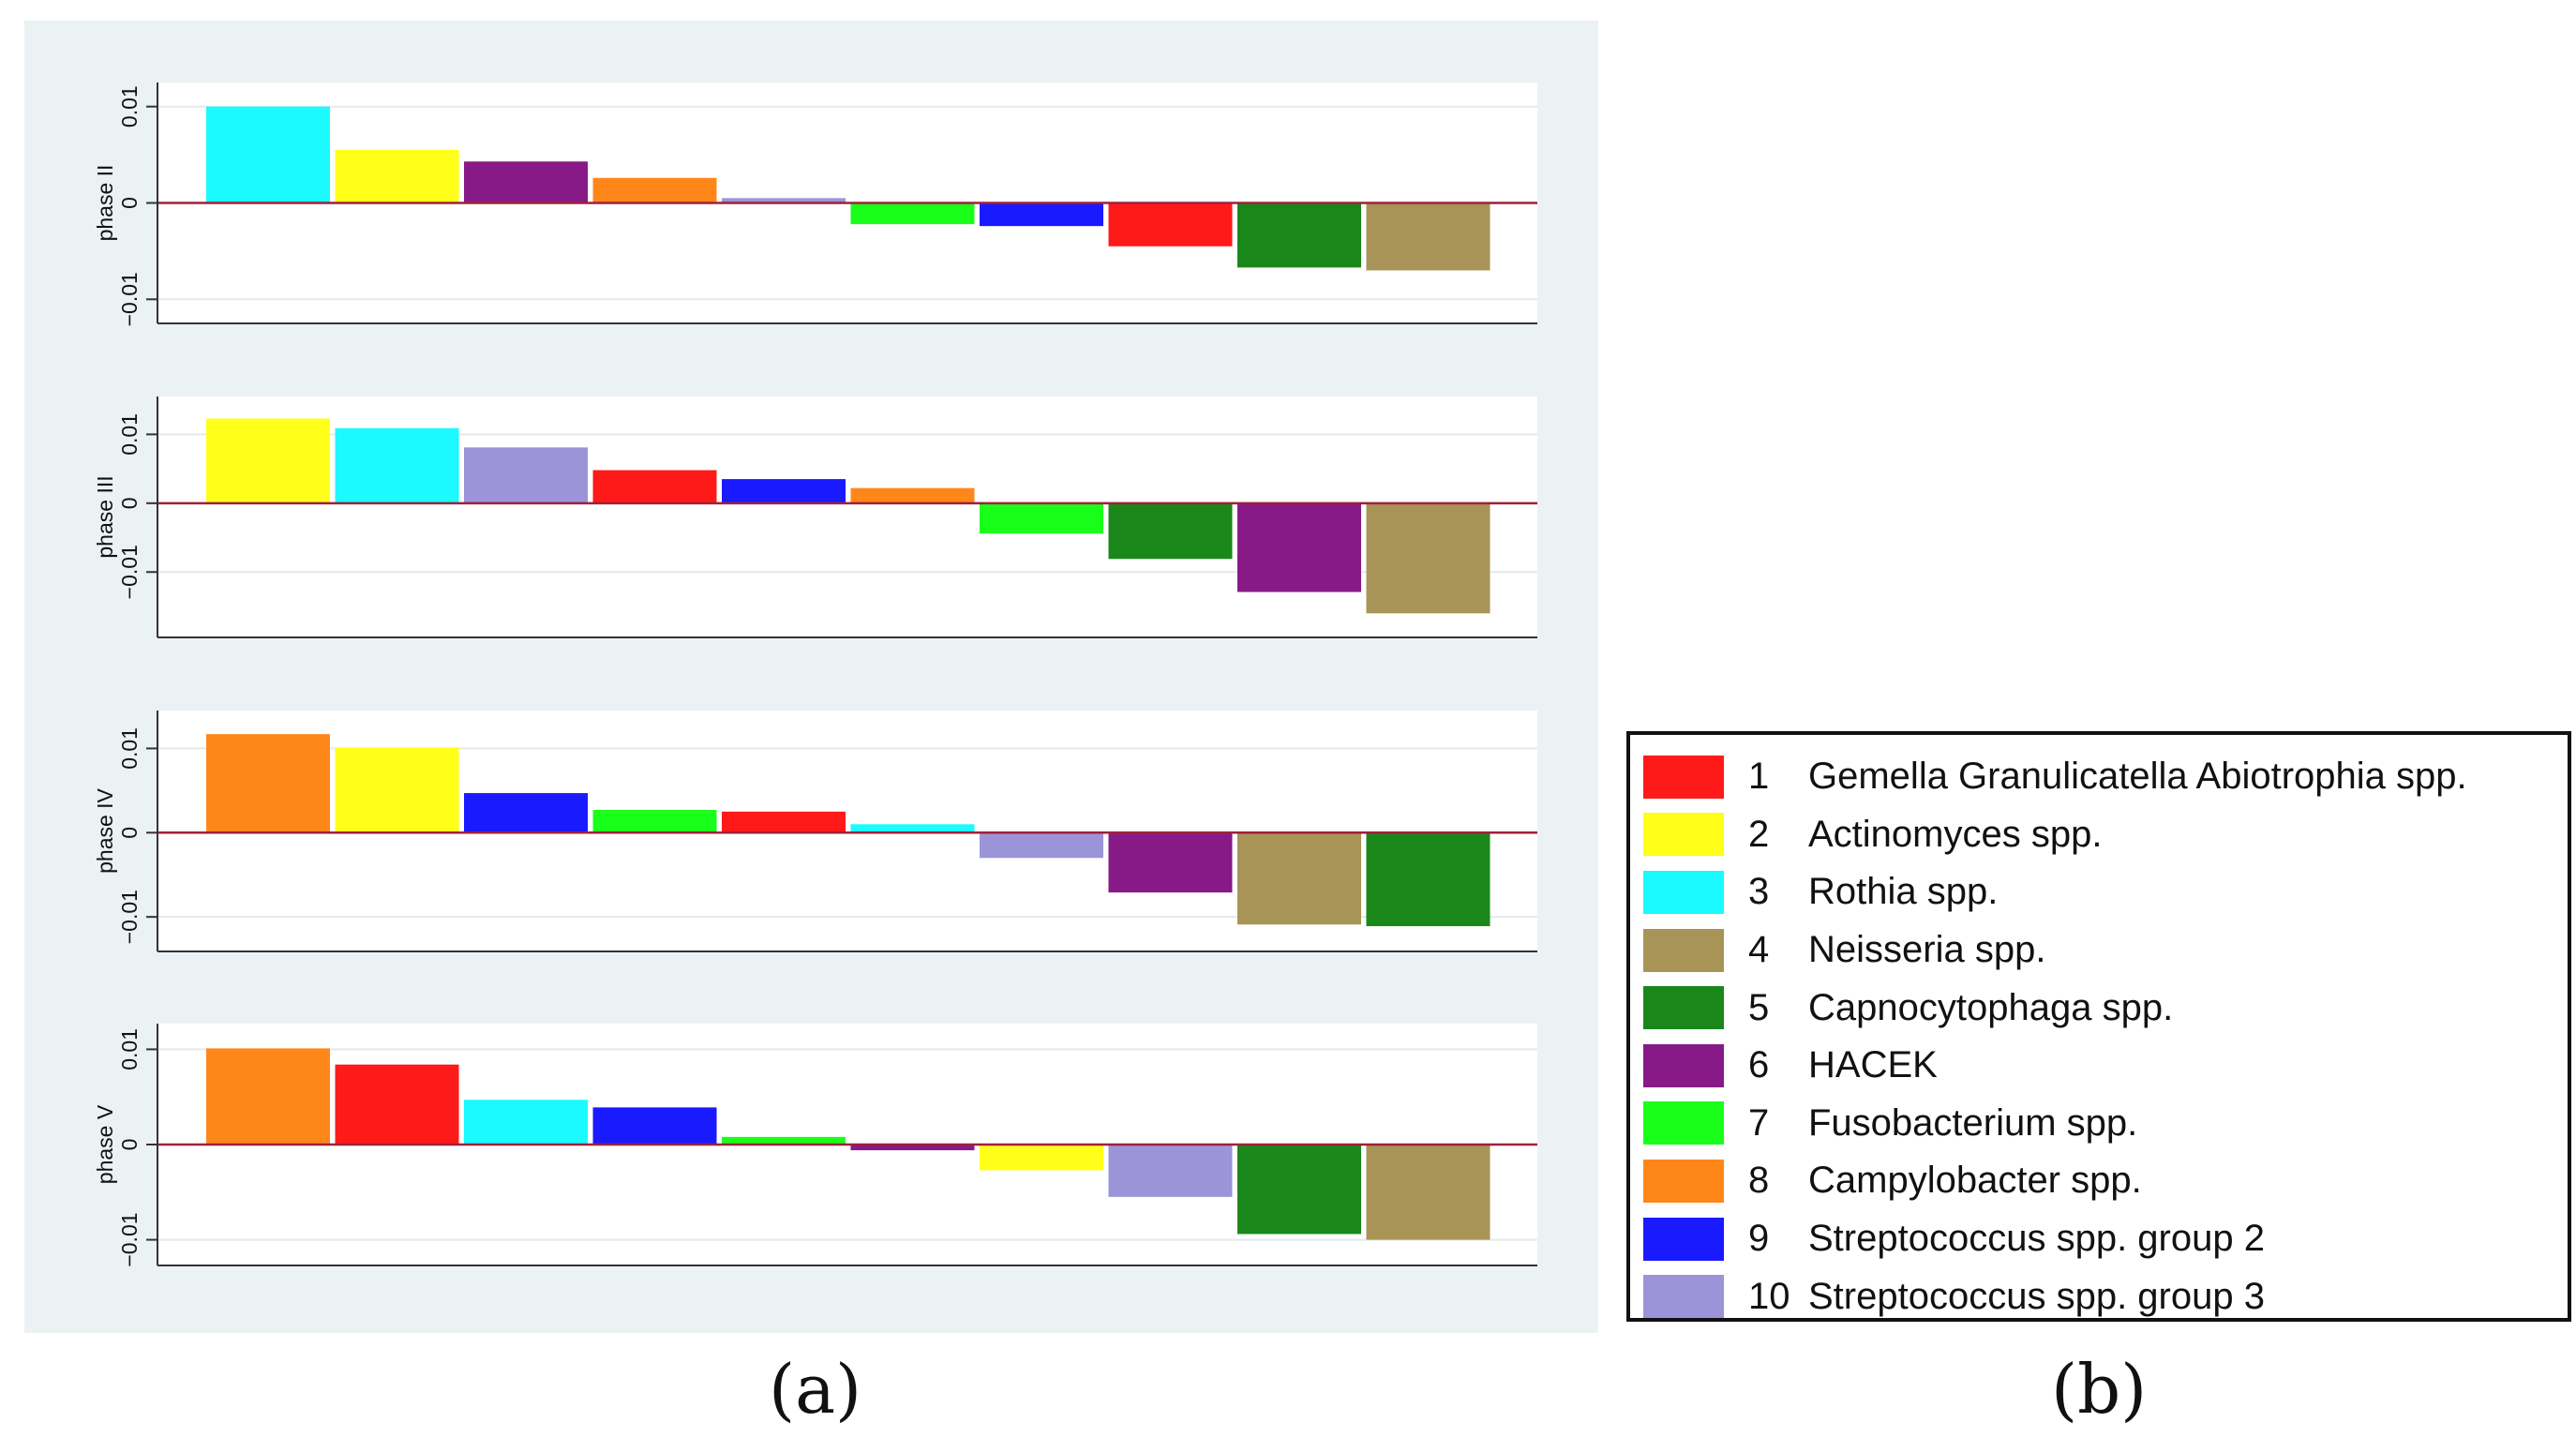 Image resolution: width=2576 pixels, height=1452 pixels. What do you see at coordinates (815, 1145) in the screenshot?
I see `chart-panel-4: −0.01 0 0.01 phase V` at bounding box center [815, 1145].